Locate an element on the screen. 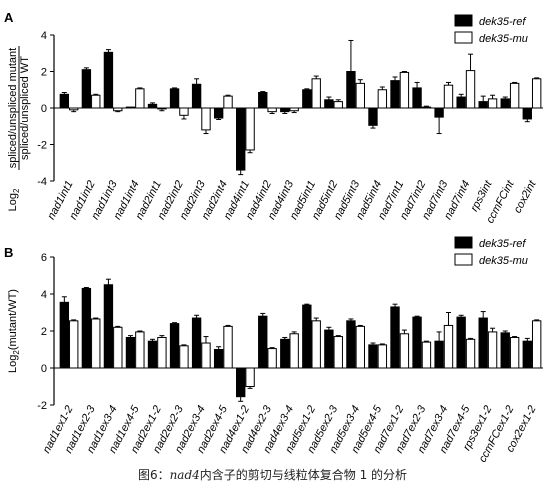  bar-dek35-ref-nad7int4 is located at coordinates (461, 102).